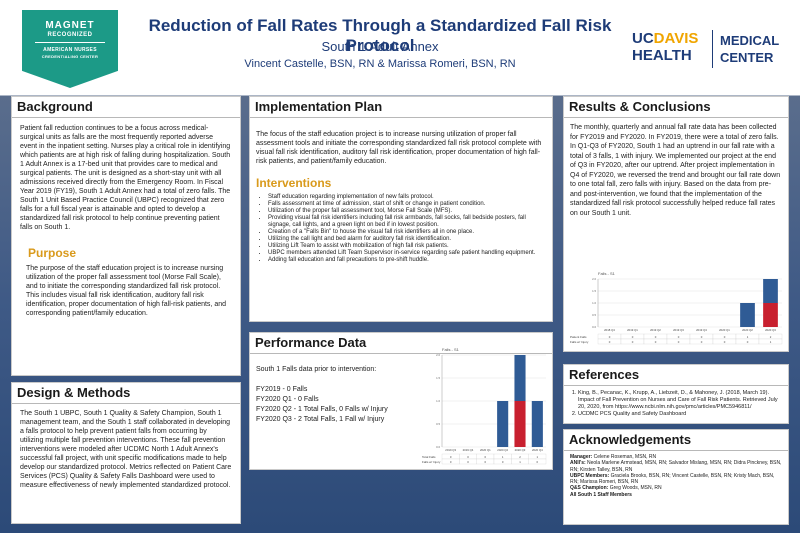 The image size is (800, 533). I want to click on table-row-label: Patient Falls, so click(578, 337).